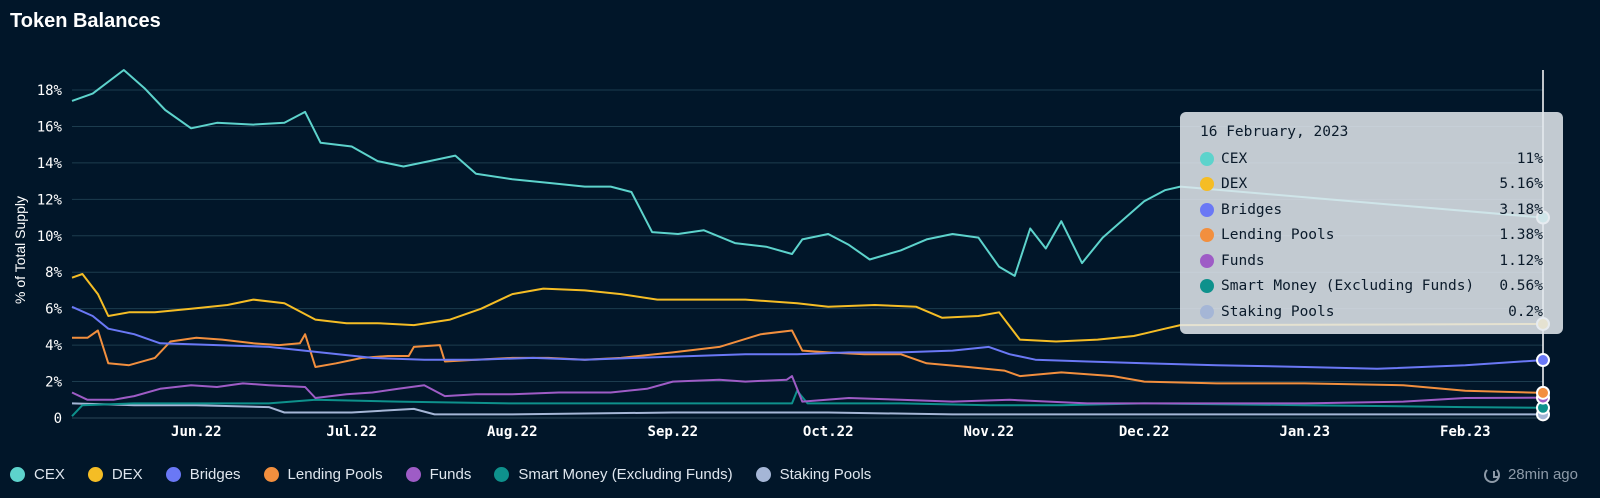 The image size is (1600, 498). Describe the element at coordinates (196, 432) in the screenshot. I see `x-tick-label: Jun.22` at that location.